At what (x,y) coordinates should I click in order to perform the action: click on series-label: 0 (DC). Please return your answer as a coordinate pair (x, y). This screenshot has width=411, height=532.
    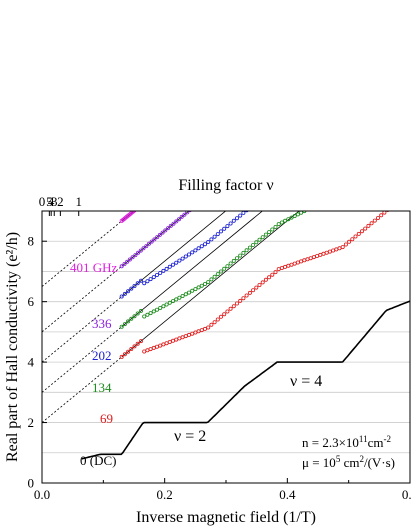
    Looking at the image, I should click on (98, 460).